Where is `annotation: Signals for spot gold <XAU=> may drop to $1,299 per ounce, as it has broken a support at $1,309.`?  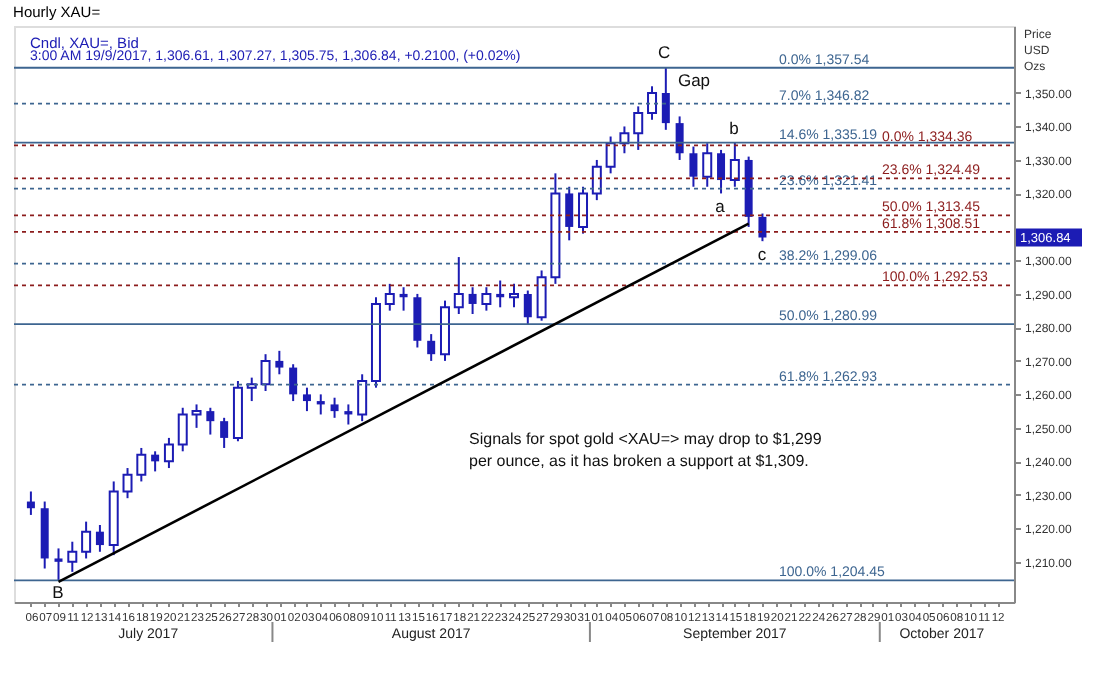 annotation: Signals for spot gold <XAU=> may drop to $1,299 per ounce, as it has broken a support at $1,309. is located at coordinates (646, 450).